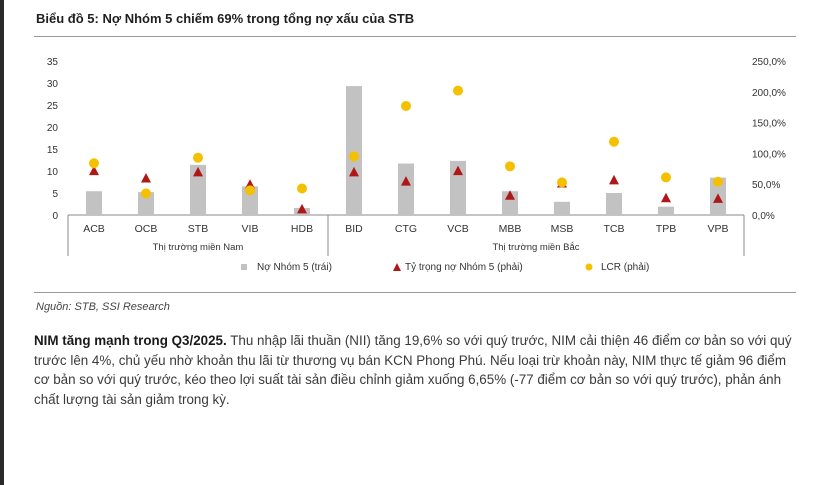 The width and height of the screenshot is (816, 485). Describe the element at coordinates (53, 172) in the screenshot. I see `y-left-tick-label: 10` at that location.